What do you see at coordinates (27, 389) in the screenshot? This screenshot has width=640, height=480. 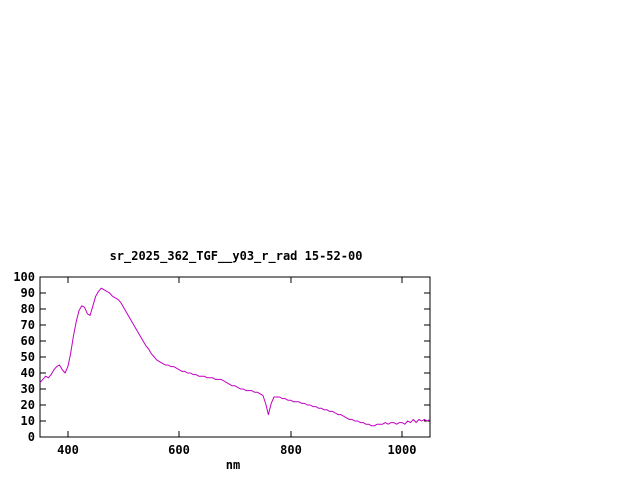 I see `y-tick-label: 30` at bounding box center [27, 389].